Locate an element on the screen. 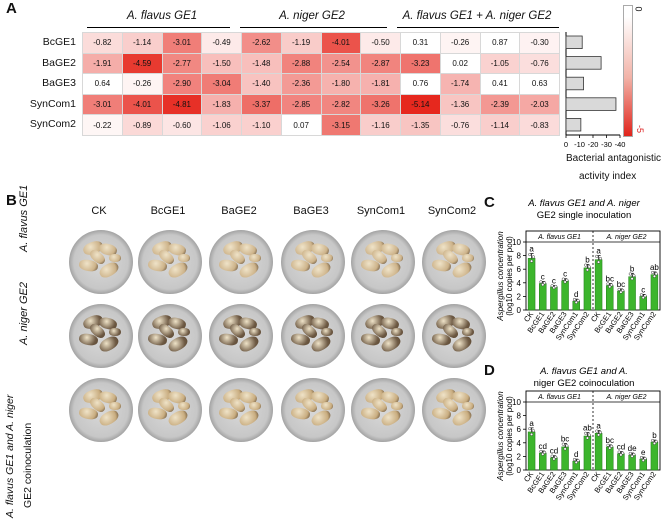 The height and width of the screenshot is (522, 666). heatmap-cell: -0.60 is located at coordinates (182, 125).